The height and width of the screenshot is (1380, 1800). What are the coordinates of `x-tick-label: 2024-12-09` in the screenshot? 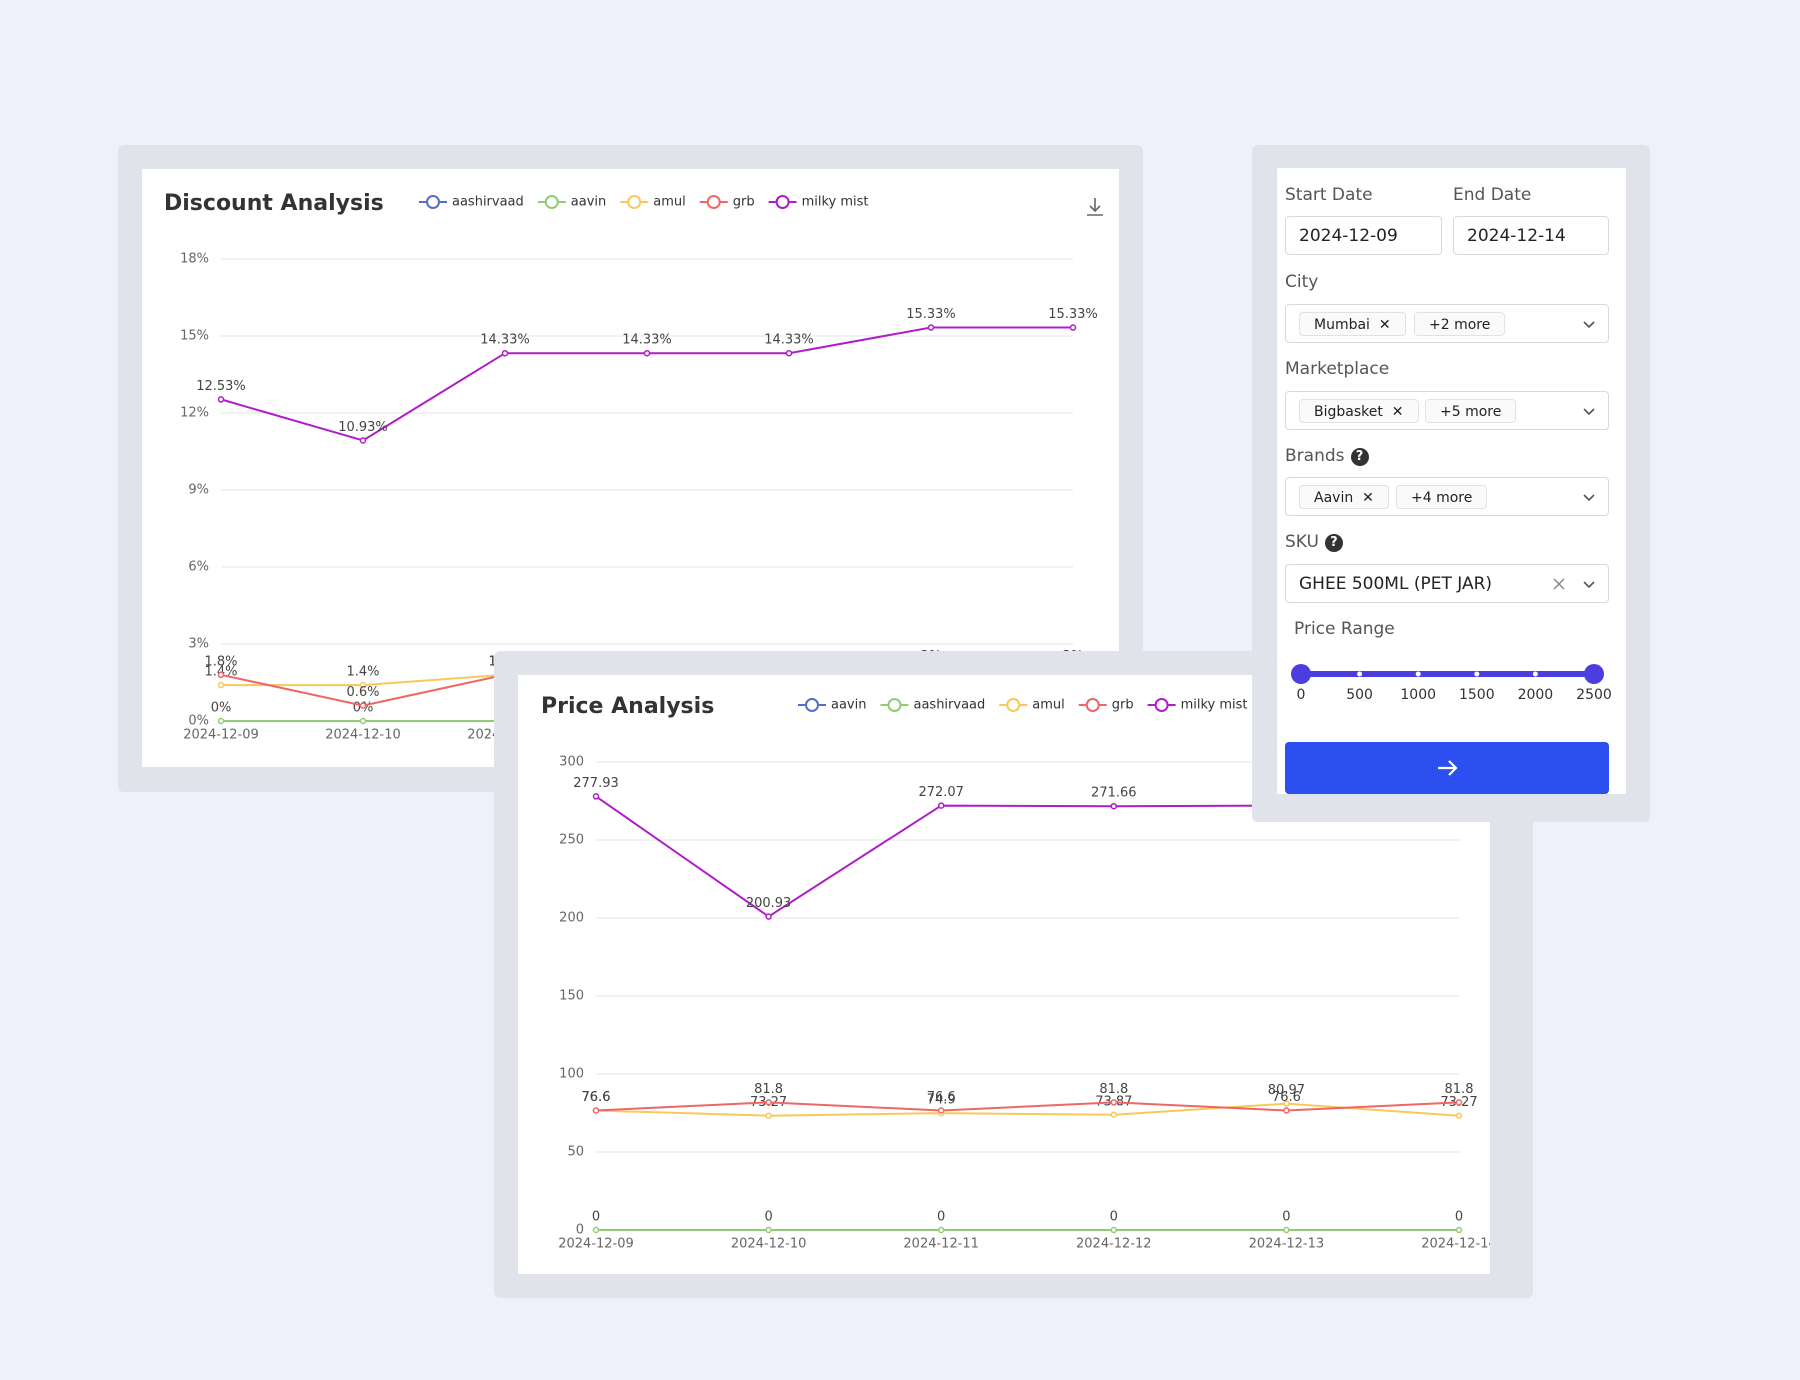 It's located at (596, 1244).